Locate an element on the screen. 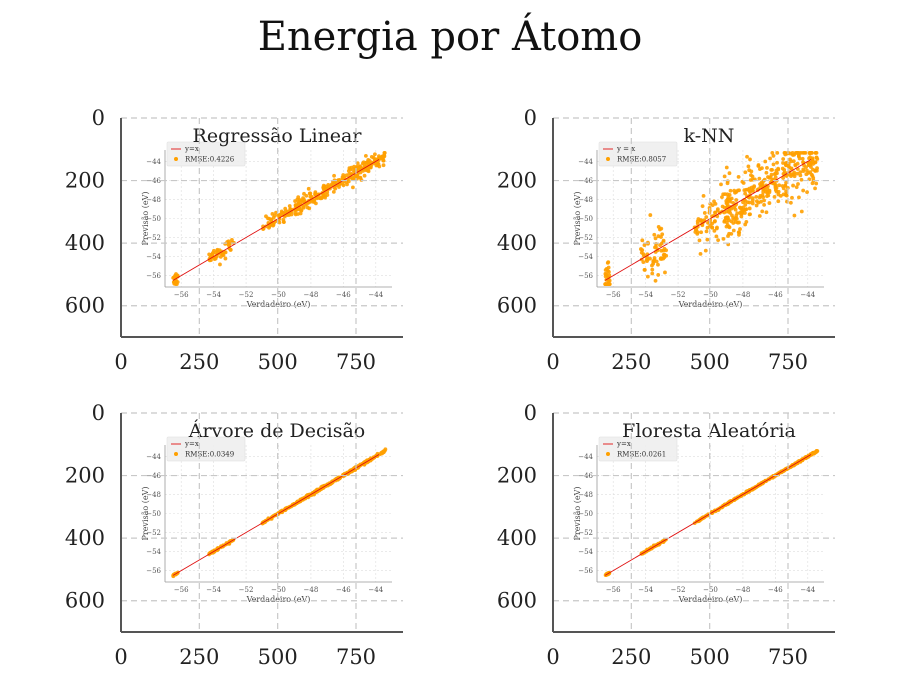 The height and width of the screenshot is (700, 900). inner-ytick-label: −56 is located at coordinates (585, 571).